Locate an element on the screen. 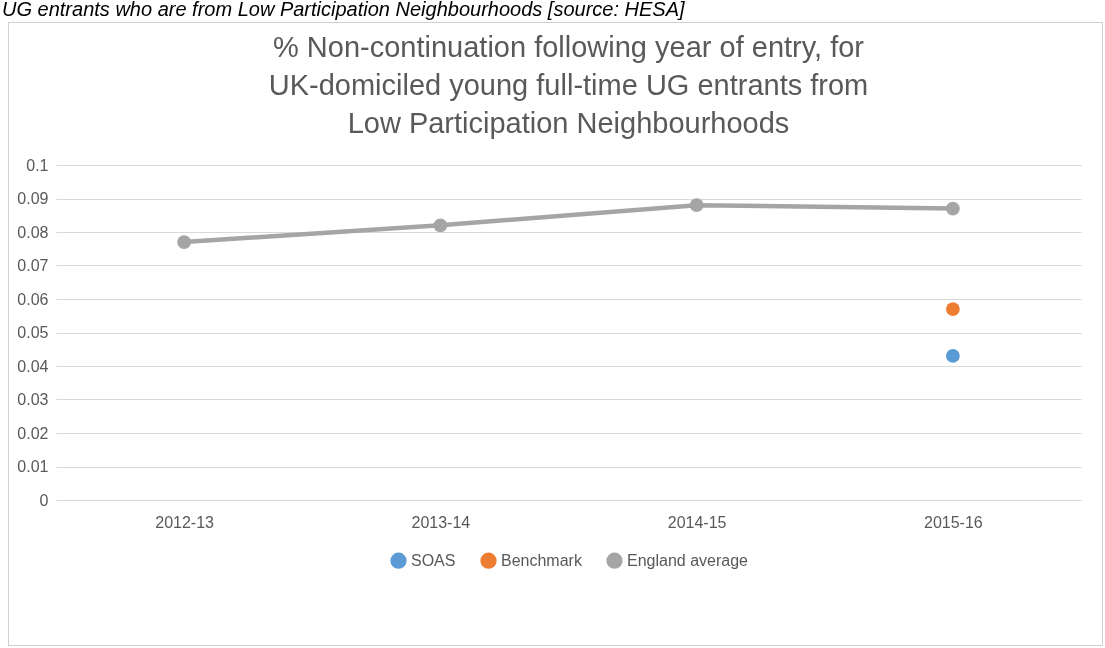 This screenshot has width=1105, height=648. y-tick-label: 0.09 is located at coordinates (33, 198).